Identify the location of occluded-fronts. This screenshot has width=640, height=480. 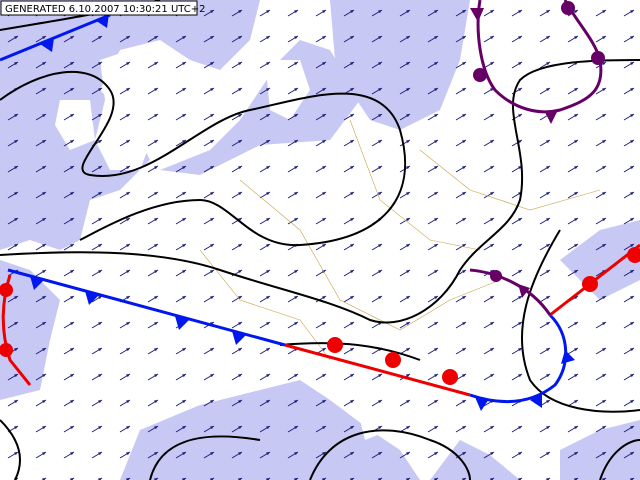
(537, 158).